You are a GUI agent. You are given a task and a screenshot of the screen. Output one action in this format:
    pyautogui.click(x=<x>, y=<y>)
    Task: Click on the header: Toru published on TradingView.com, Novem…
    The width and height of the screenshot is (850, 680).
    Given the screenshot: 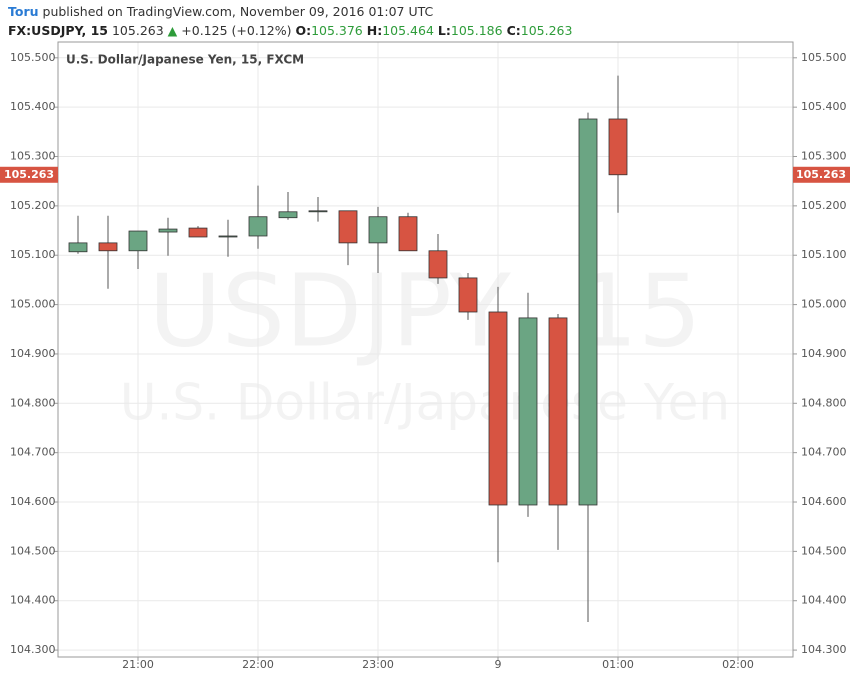 What is the action you would take?
    pyautogui.click(x=290, y=21)
    